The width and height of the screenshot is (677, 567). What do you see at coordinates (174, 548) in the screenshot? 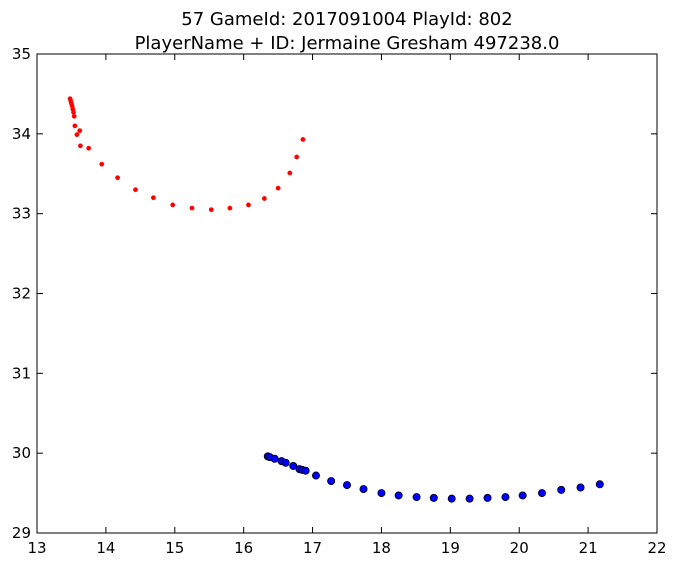
I see `x-tick-label: 15` at bounding box center [174, 548].